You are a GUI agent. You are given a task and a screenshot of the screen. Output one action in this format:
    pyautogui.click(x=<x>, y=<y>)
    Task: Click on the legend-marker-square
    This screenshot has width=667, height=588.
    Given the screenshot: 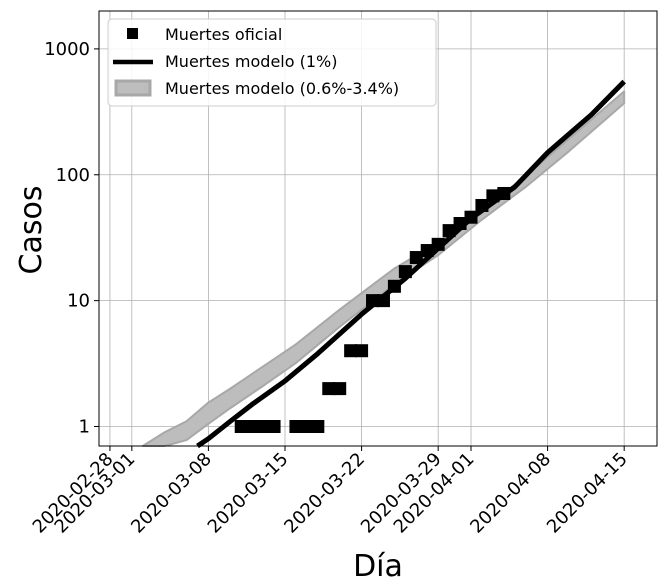 What is the action you would take?
    pyautogui.click(x=132, y=33)
    